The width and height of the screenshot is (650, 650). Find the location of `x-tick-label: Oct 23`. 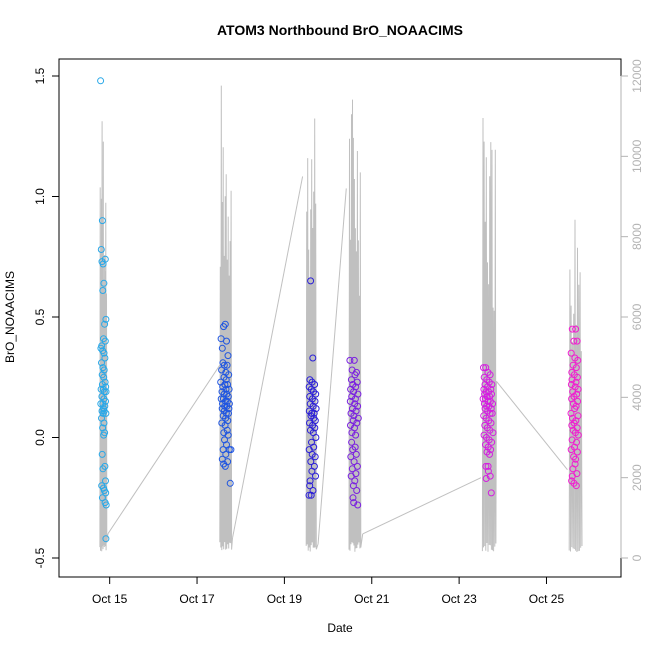

x-tick-label: Oct 23 is located at coordinates (459, 599).